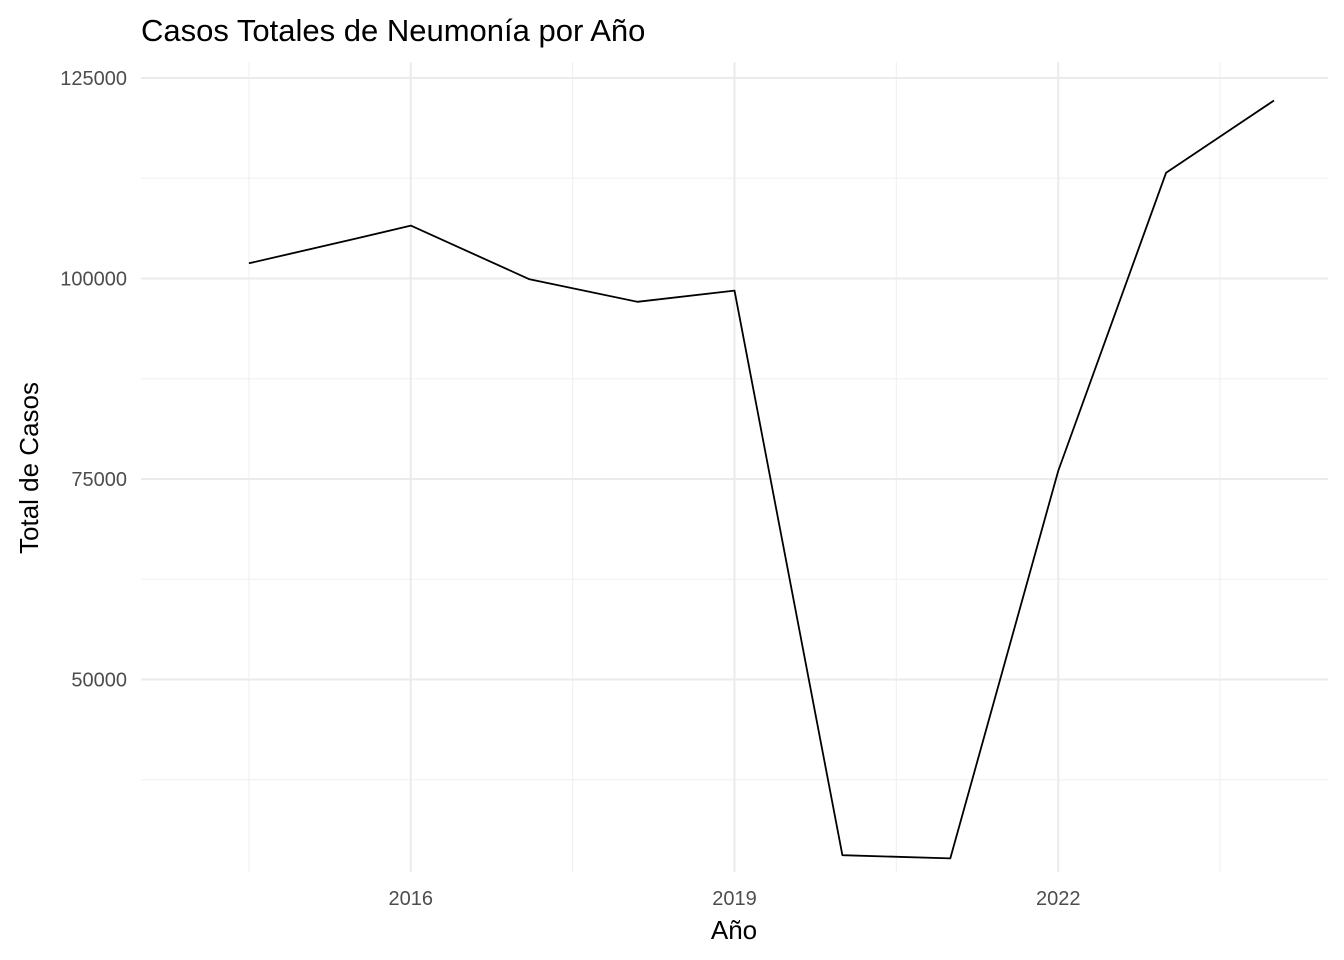 The image size is (1344, 960). I want to click on x-axis-ticks: 2016 2019 2022, so click(735, 899).